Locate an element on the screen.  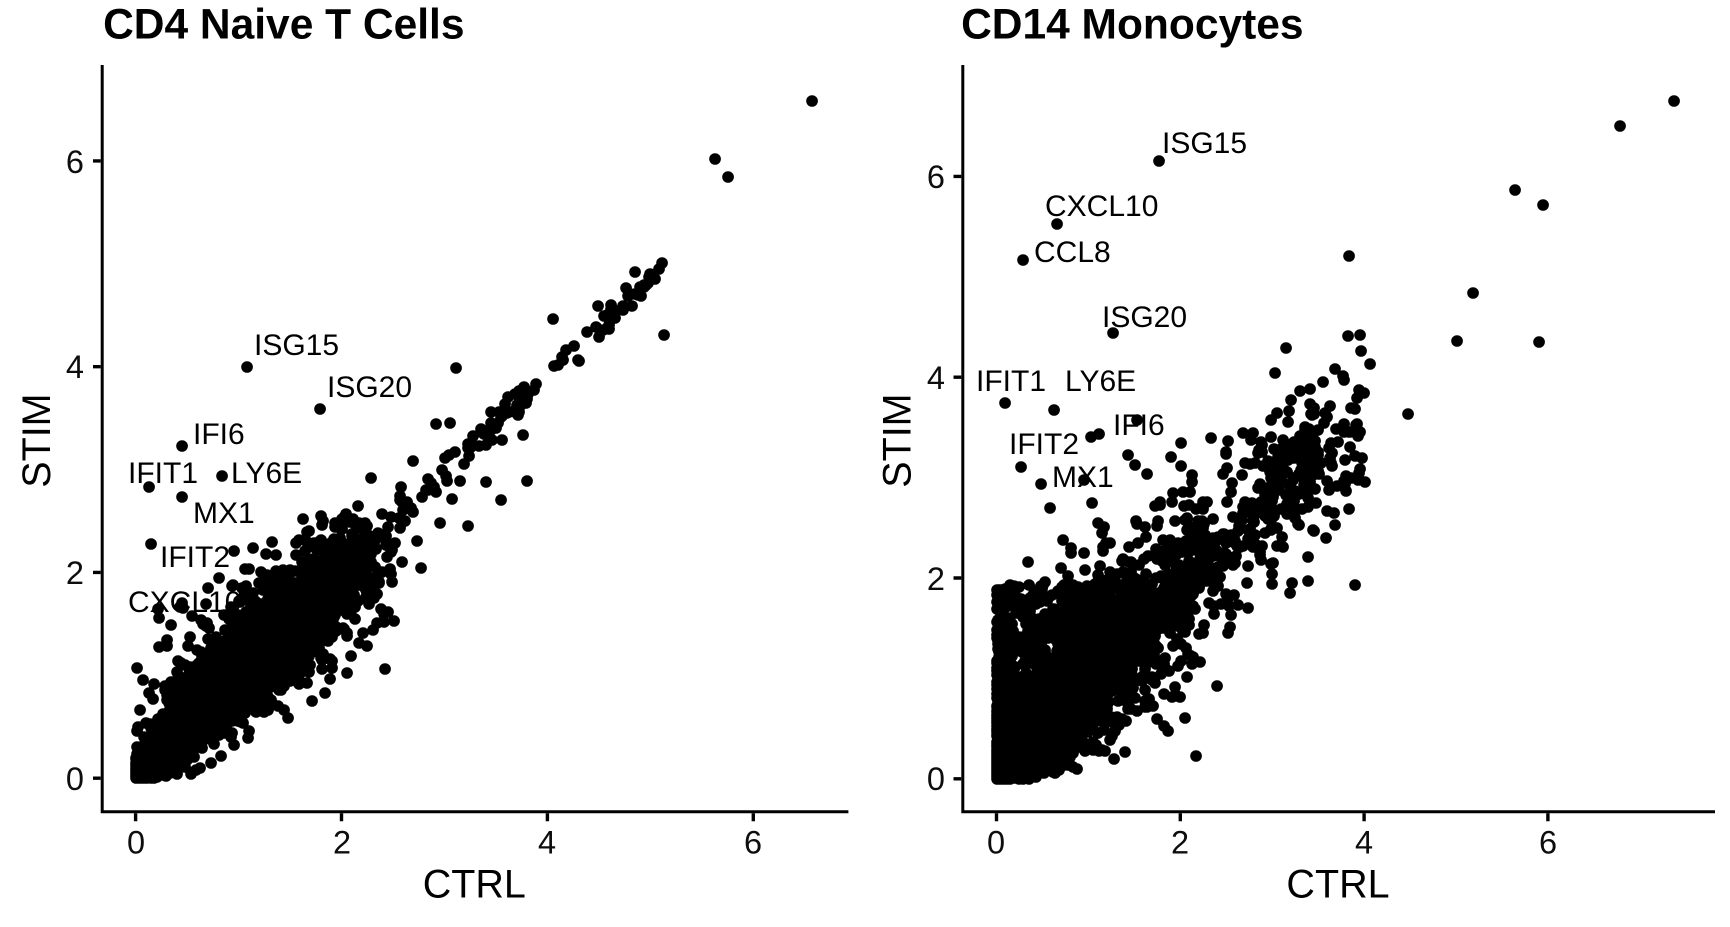
svg-text: CD14 Monocytes is located at coordinates (1132, 24).